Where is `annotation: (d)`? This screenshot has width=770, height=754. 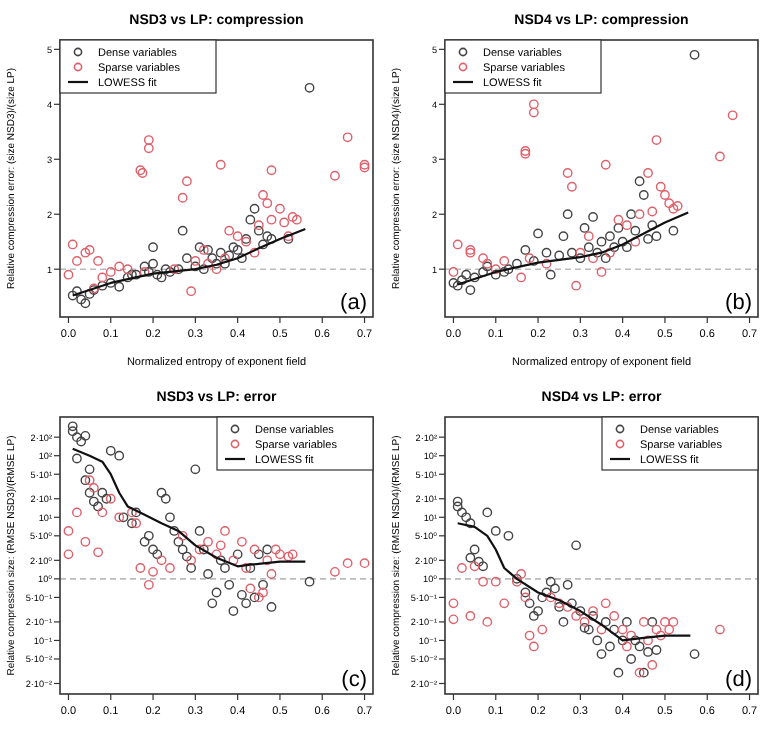 annotation: (d) is located at coordinates (738, 680).